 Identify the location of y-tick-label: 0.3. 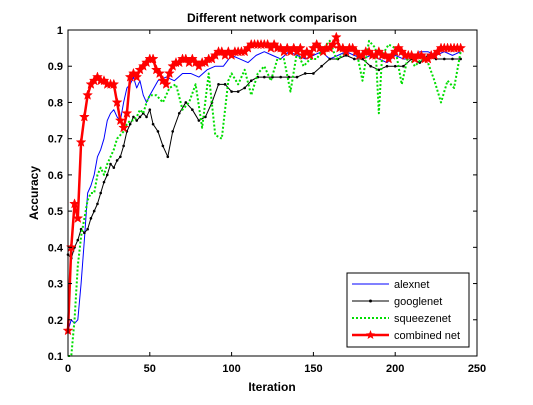
(55, 285).